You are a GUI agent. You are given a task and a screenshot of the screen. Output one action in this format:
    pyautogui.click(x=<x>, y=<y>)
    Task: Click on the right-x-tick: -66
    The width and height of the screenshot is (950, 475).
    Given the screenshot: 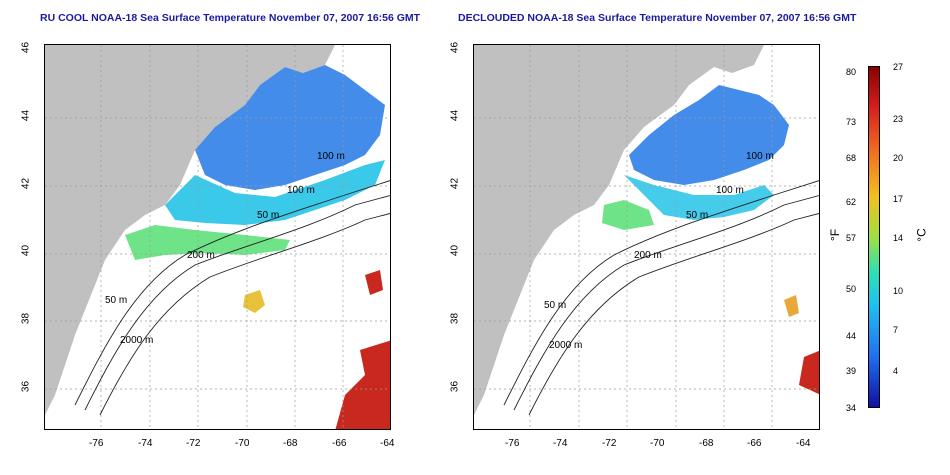 What is the action you would take?
    pyautogui.click(x=754, y=443)
    